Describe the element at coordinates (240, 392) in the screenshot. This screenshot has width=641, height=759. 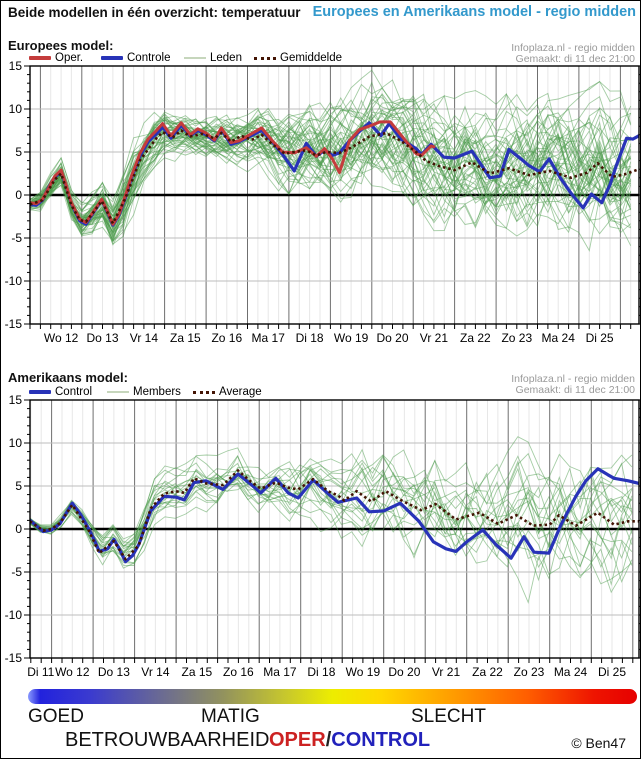
I see `legend-label: Average` at that location.